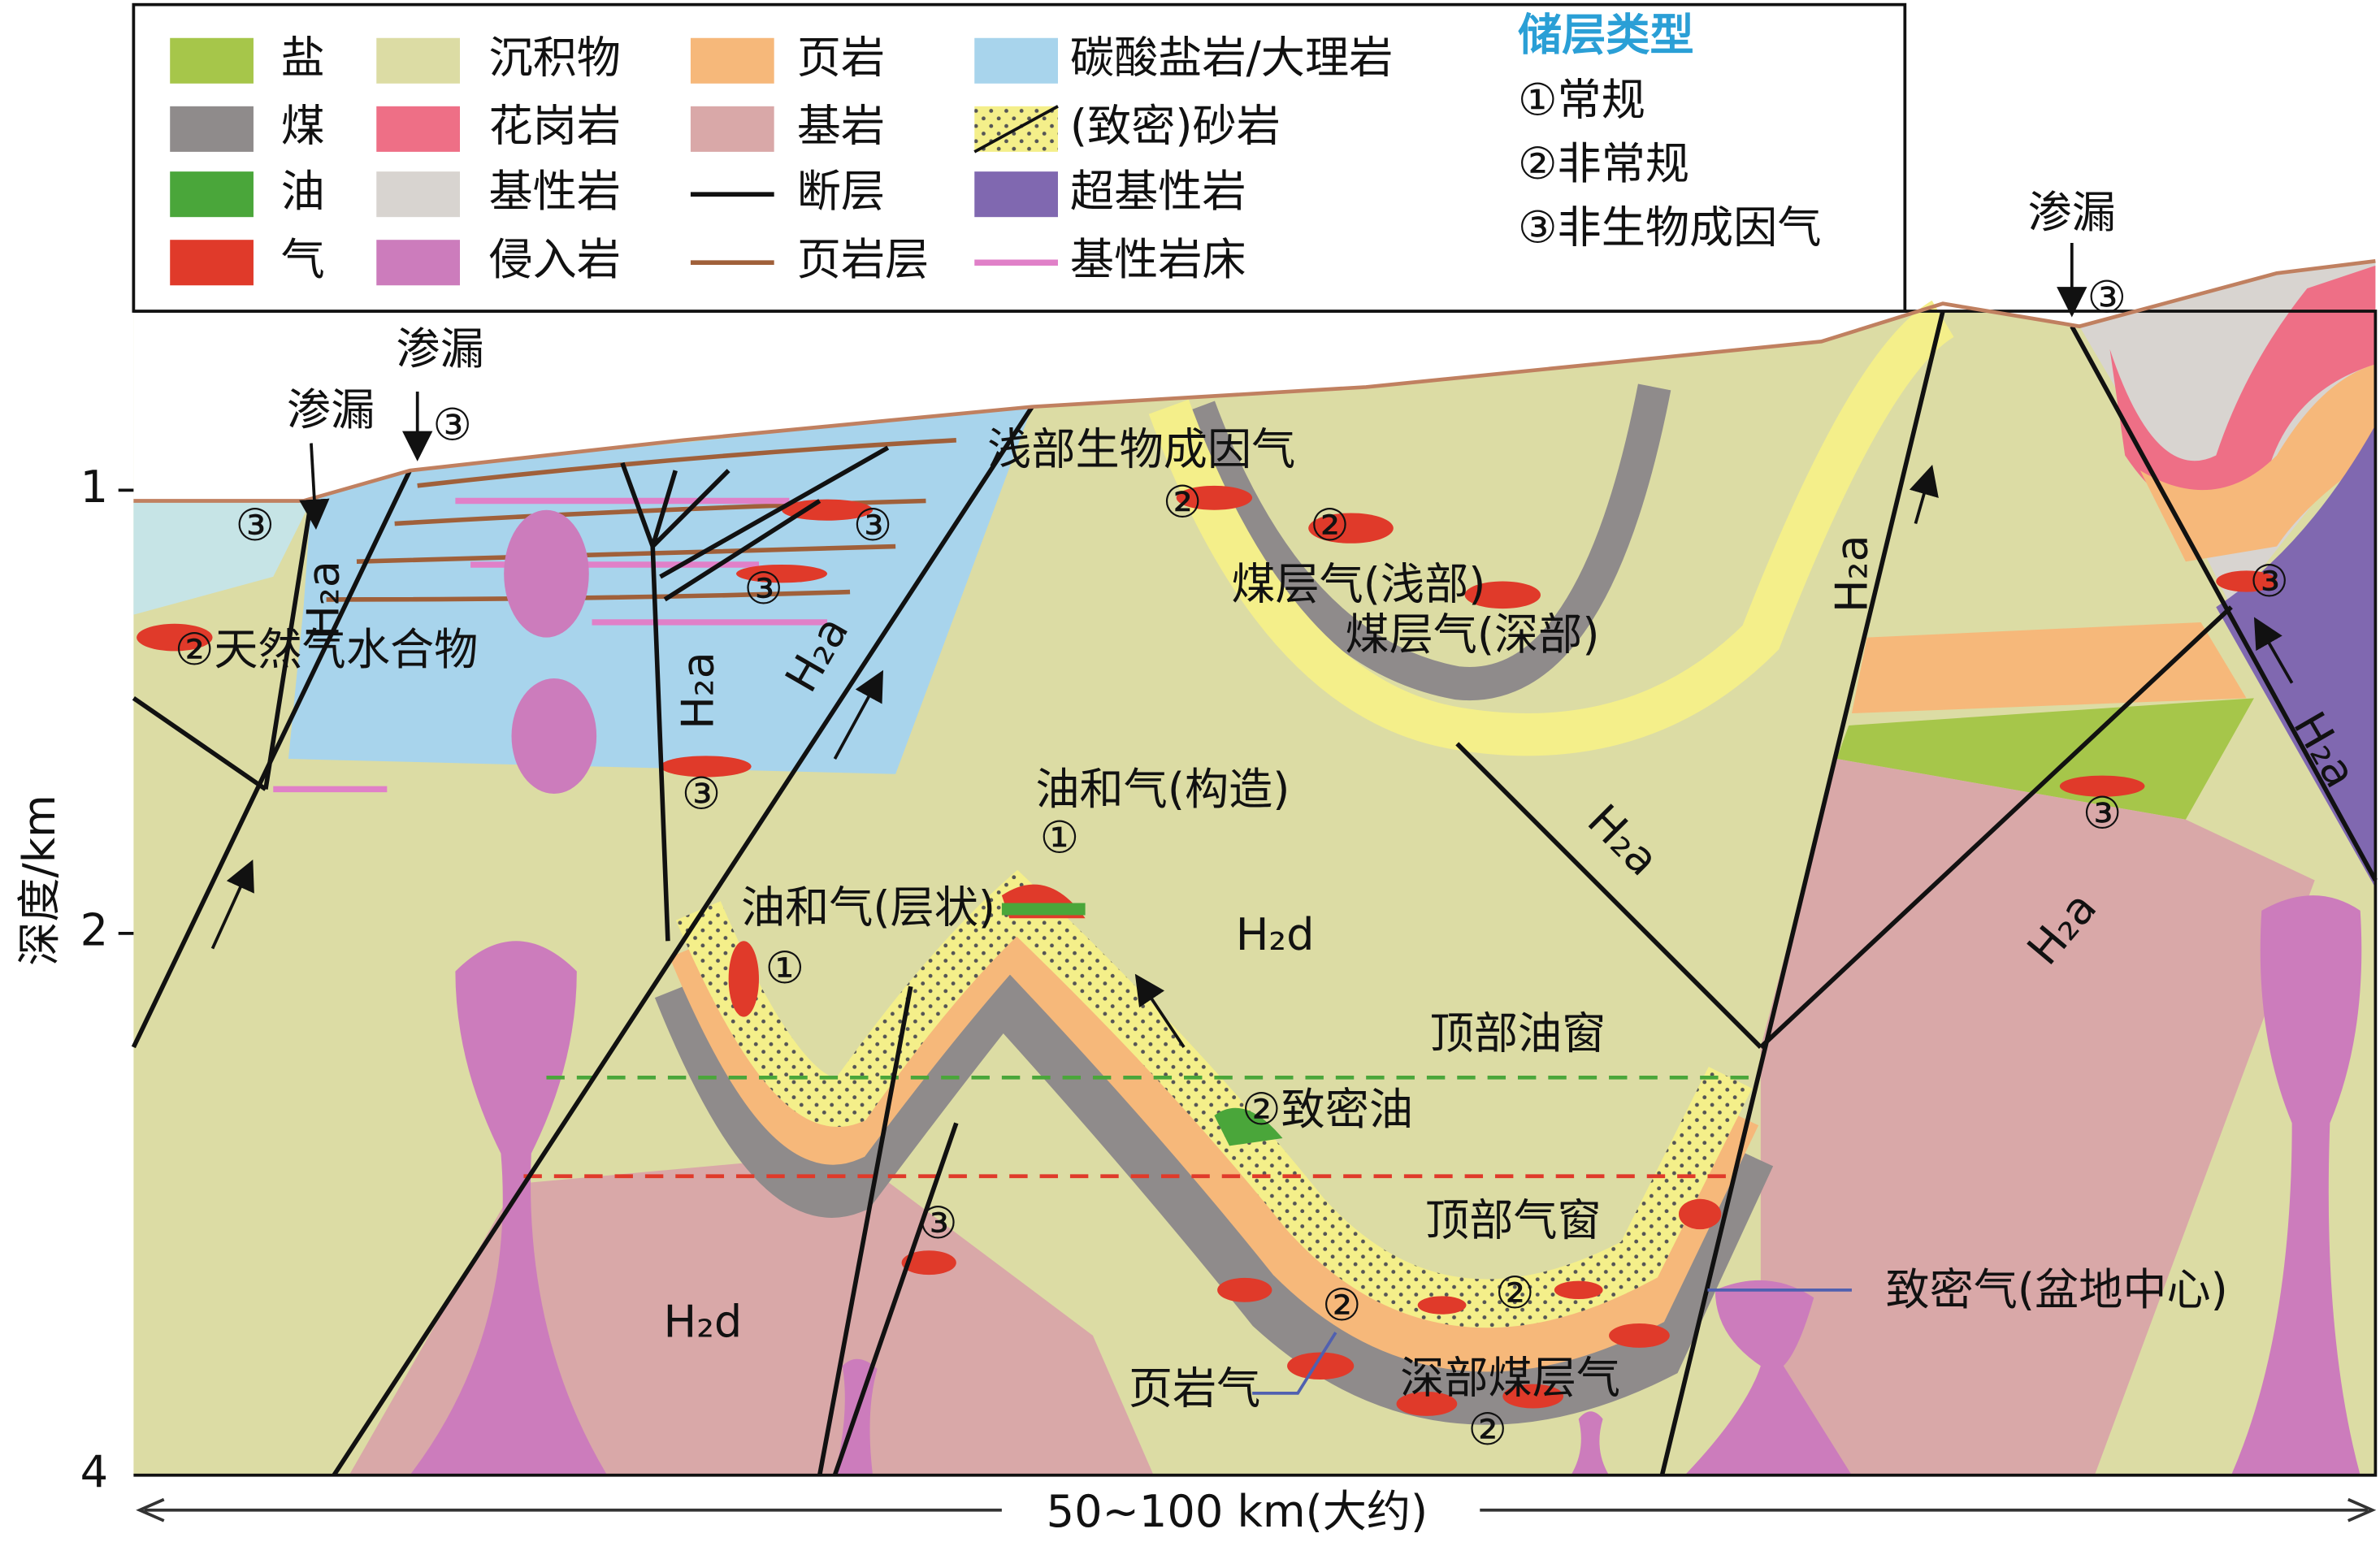  Describe the element at coordinates (841, 57) in the screenshot. I see `legend-label: 页岩` at that location.